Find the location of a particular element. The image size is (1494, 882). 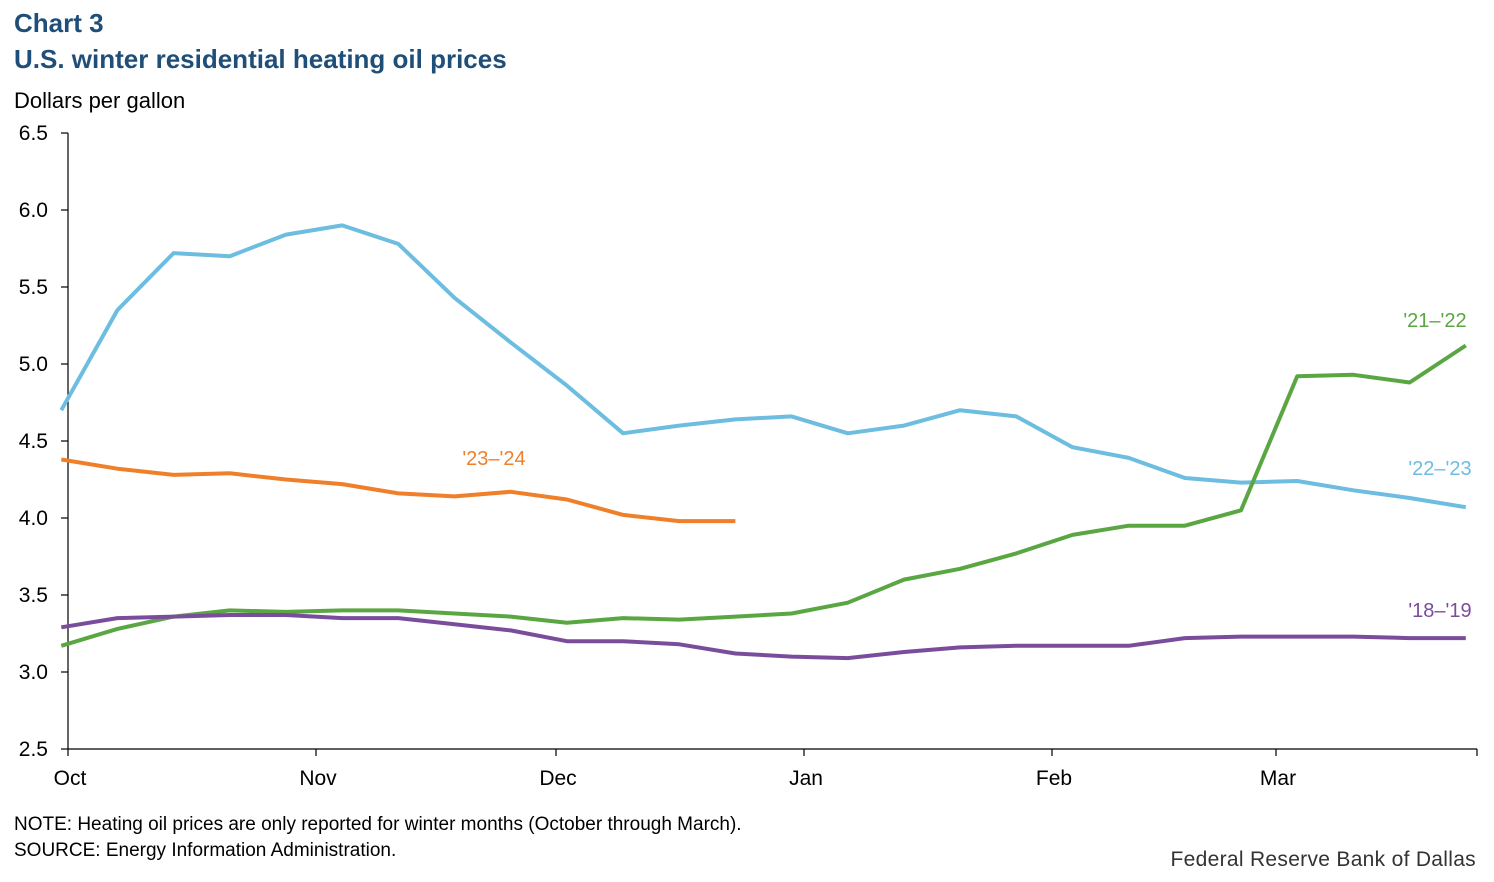

y-tick-label: 4.5 is located at coordinates (33, 441).